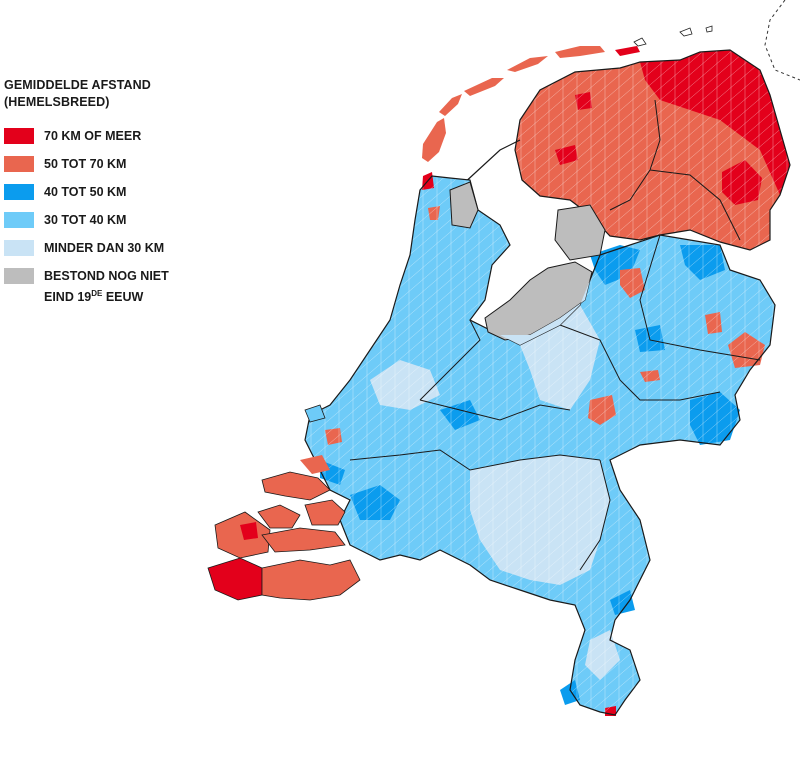 The width and height of the screenshot is (800, 768). Describe the element at coordinates (106, 276) in the screenshot. I see `legend-label-line1: BESTOND NOG NIET` at that location.